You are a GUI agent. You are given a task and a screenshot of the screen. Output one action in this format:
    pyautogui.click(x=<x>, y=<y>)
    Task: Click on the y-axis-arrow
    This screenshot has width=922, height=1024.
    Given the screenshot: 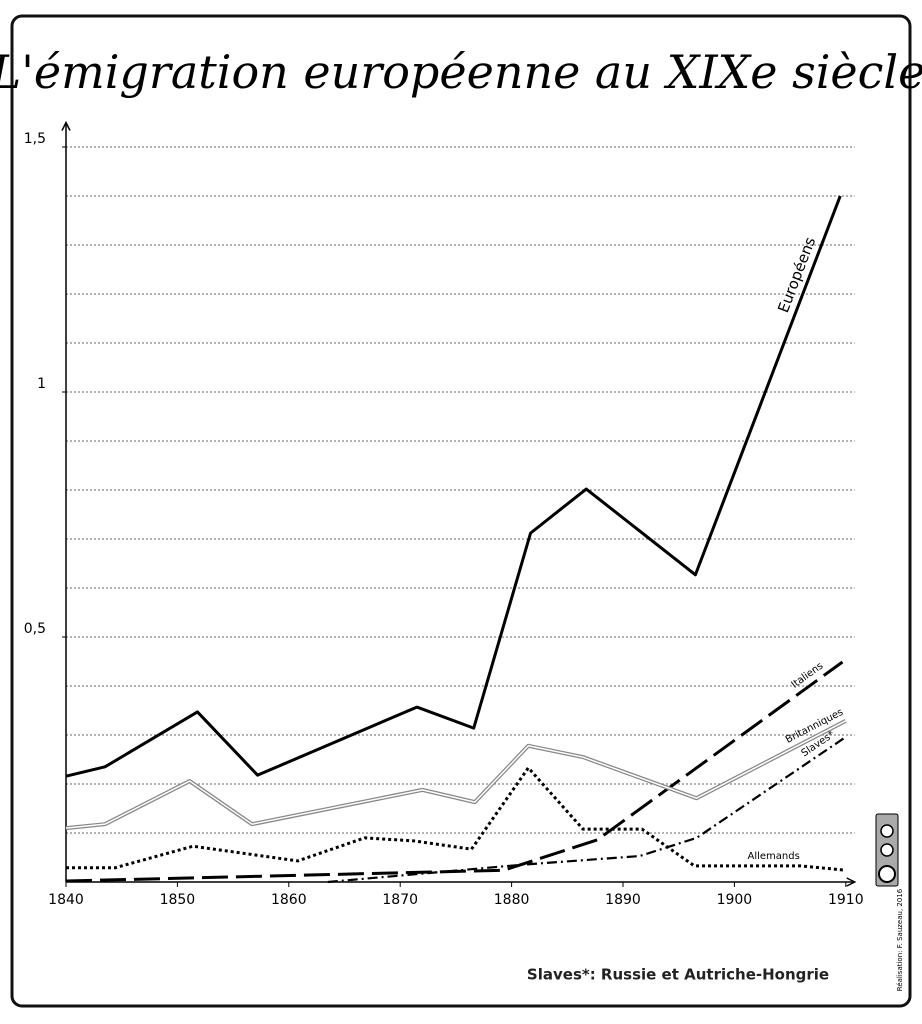 What is the action you would take?
    pyautogui.click(x=66, y=125)
    